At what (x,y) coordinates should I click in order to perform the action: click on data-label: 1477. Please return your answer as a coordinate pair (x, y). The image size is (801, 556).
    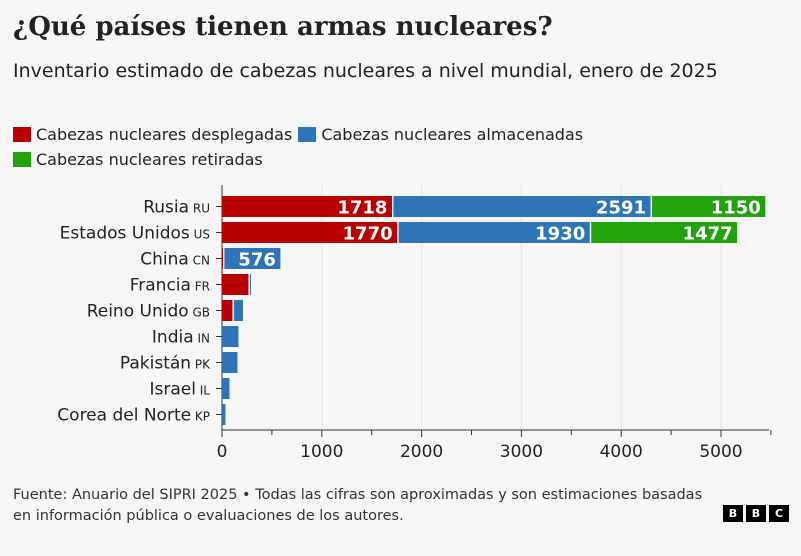
    Looking at the image, I should click on (708, 234).